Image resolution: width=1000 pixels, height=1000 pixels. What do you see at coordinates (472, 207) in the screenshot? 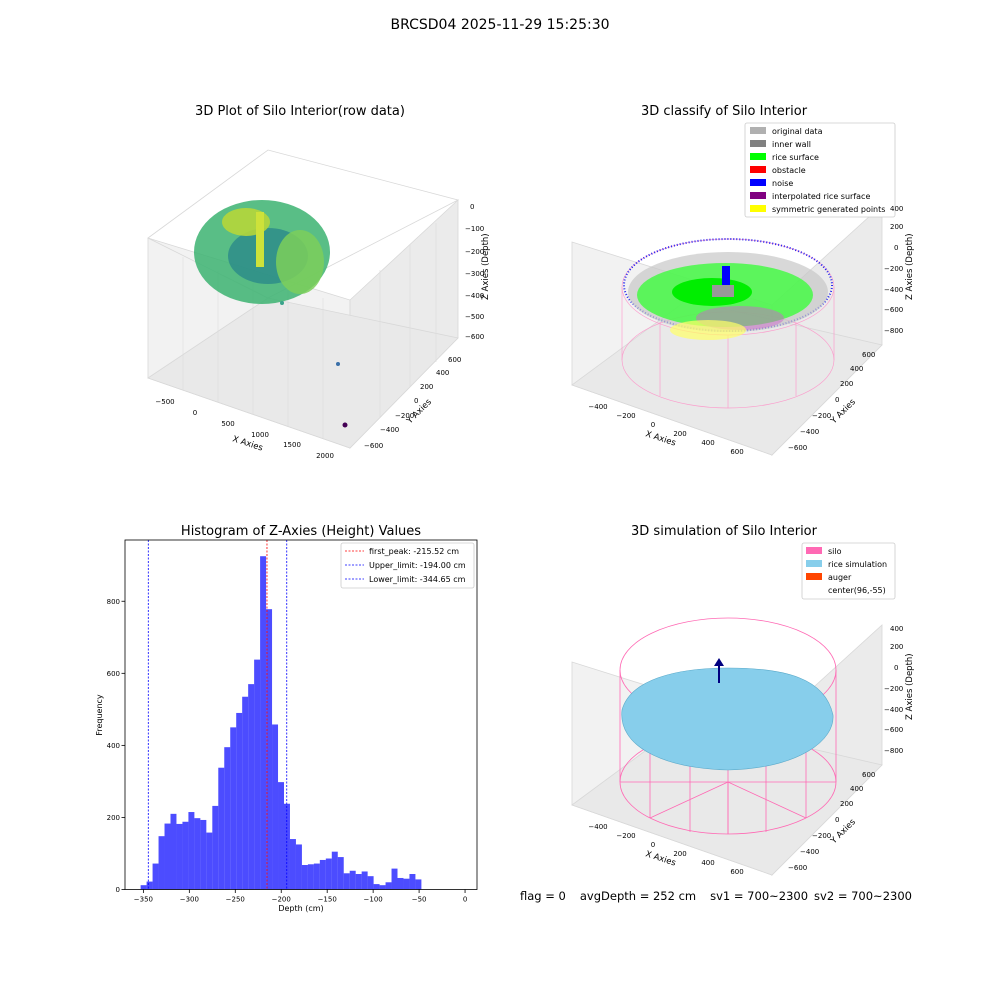
I see `raw-z-tick: 0` at bounding box center [472, 207].